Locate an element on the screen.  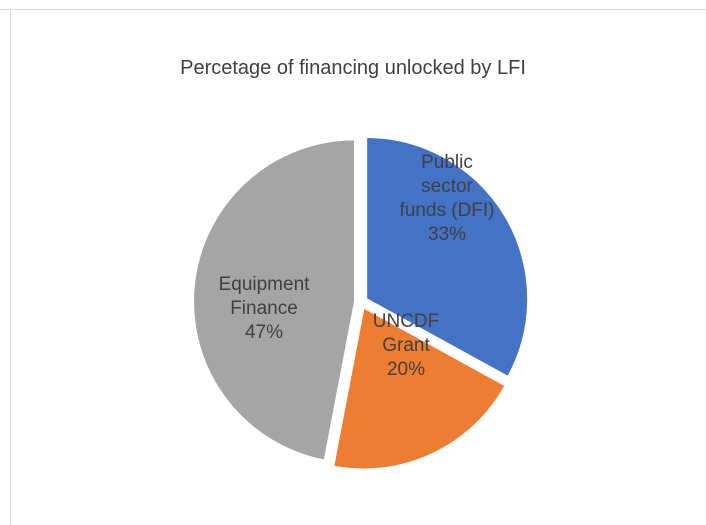
chart-title: Percetage of financing unlocked by LFI is located at coordinates (353, 68).